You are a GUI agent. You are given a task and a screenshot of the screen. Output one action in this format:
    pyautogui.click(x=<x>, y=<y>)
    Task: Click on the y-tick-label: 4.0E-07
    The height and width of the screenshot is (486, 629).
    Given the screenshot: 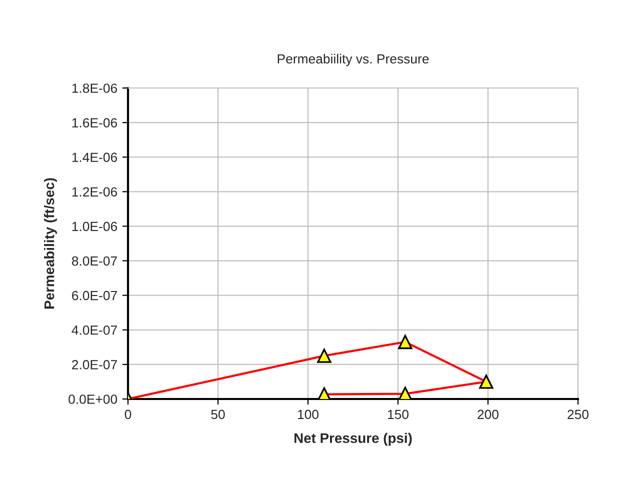 What is the action you would take?
    pyautogui.click(x=94, y=330)
    